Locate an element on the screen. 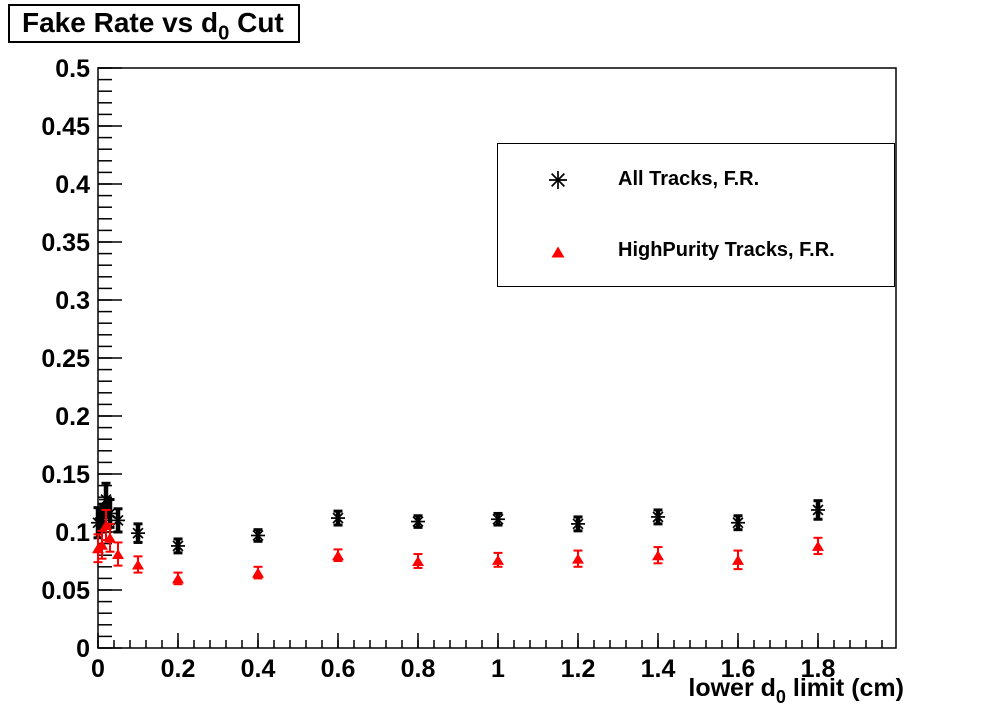 This screenshot has width=996, height=722. y-tick-label: 0.05 is located at coordinates (65, 591).